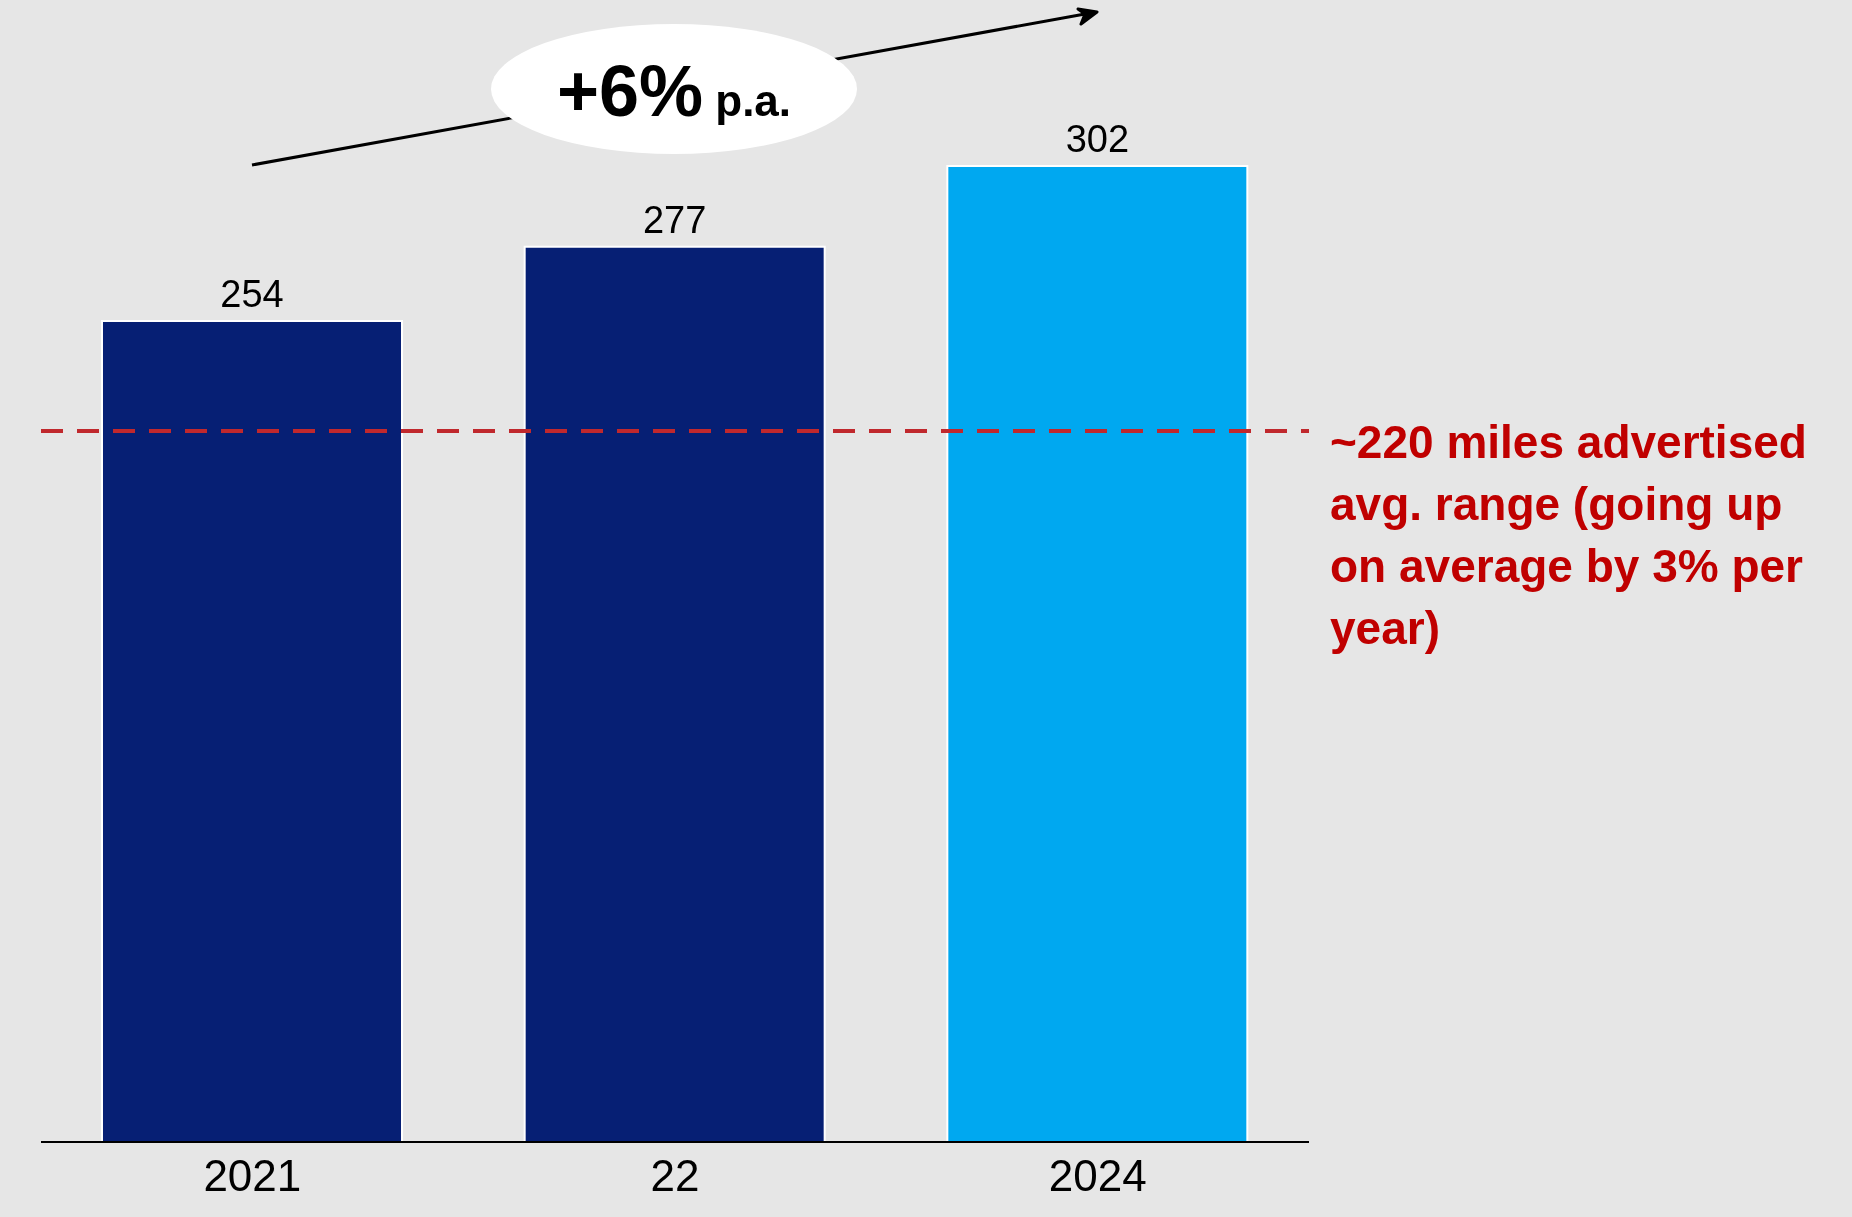 Image resolution: width=1852 pixels, height=1217 pixels. I want to click on x-tick-label: 2024, so click(1097, 1176).